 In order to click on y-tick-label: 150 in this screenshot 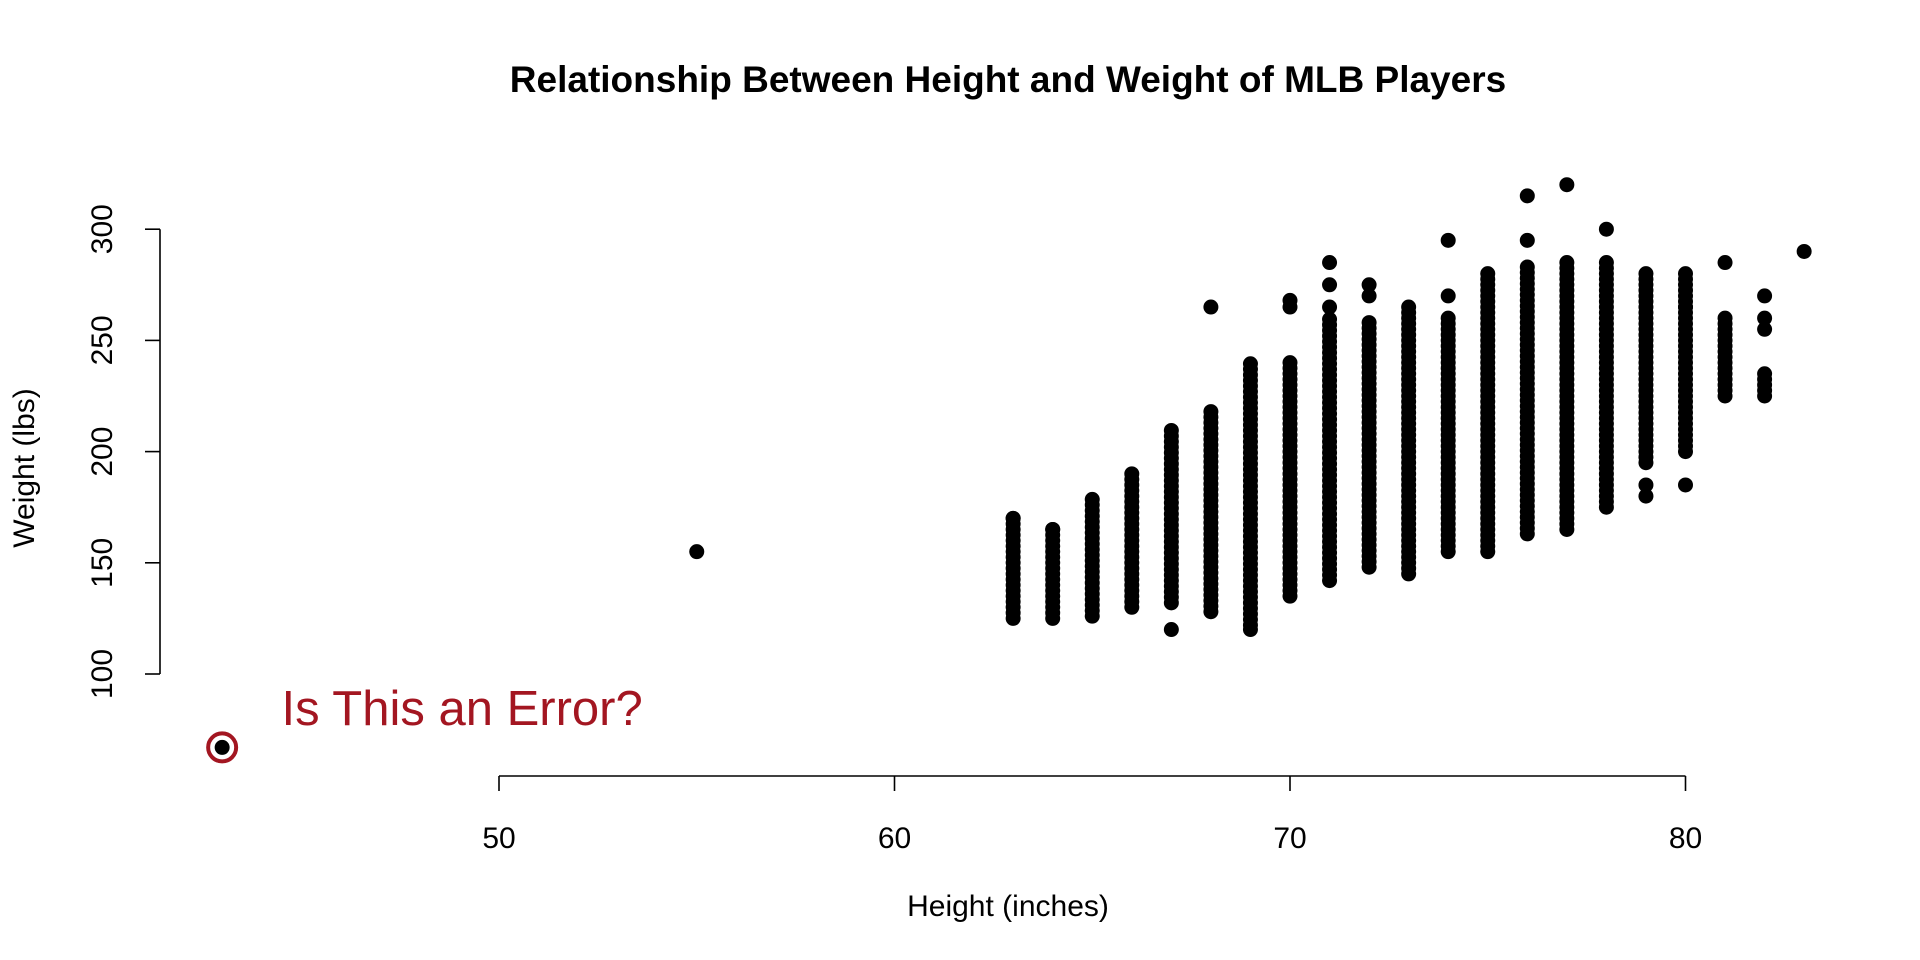, I will do `click(102, 563)`.